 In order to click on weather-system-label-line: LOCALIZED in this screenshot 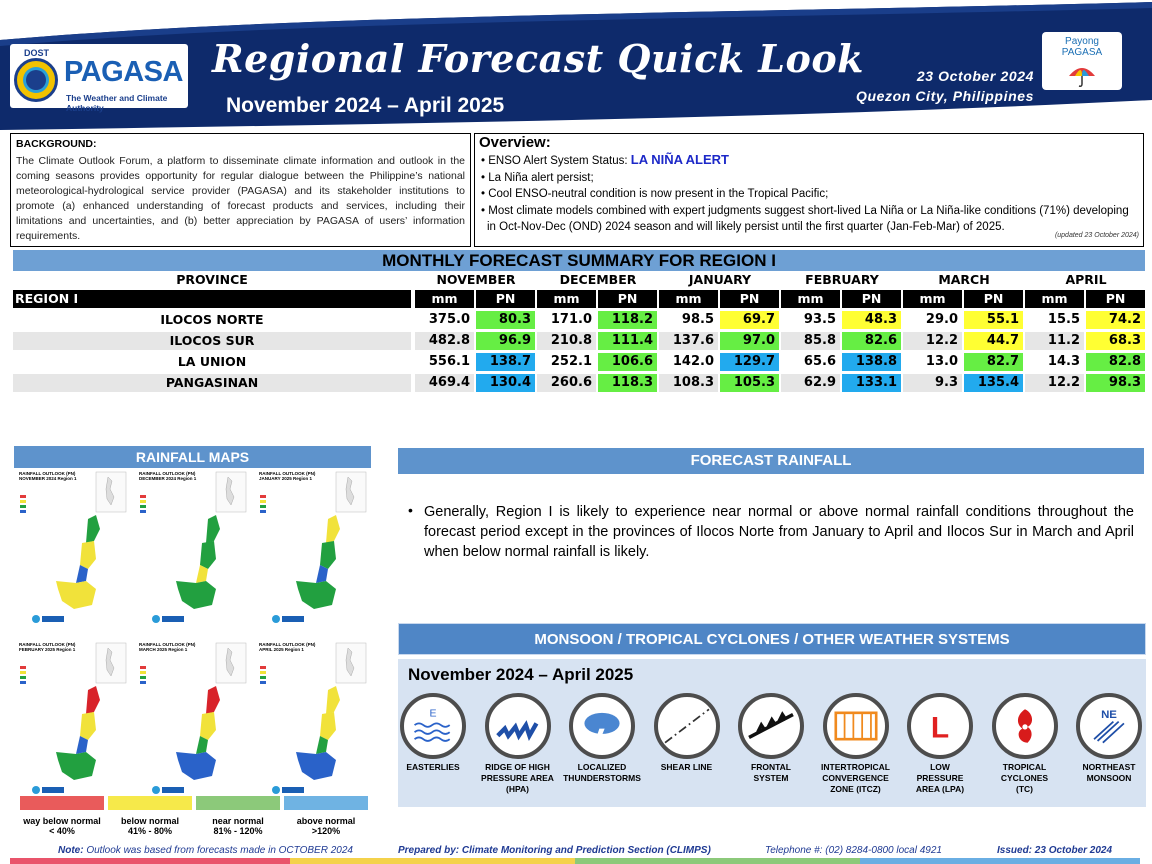, I will do `click(602, 767)`.